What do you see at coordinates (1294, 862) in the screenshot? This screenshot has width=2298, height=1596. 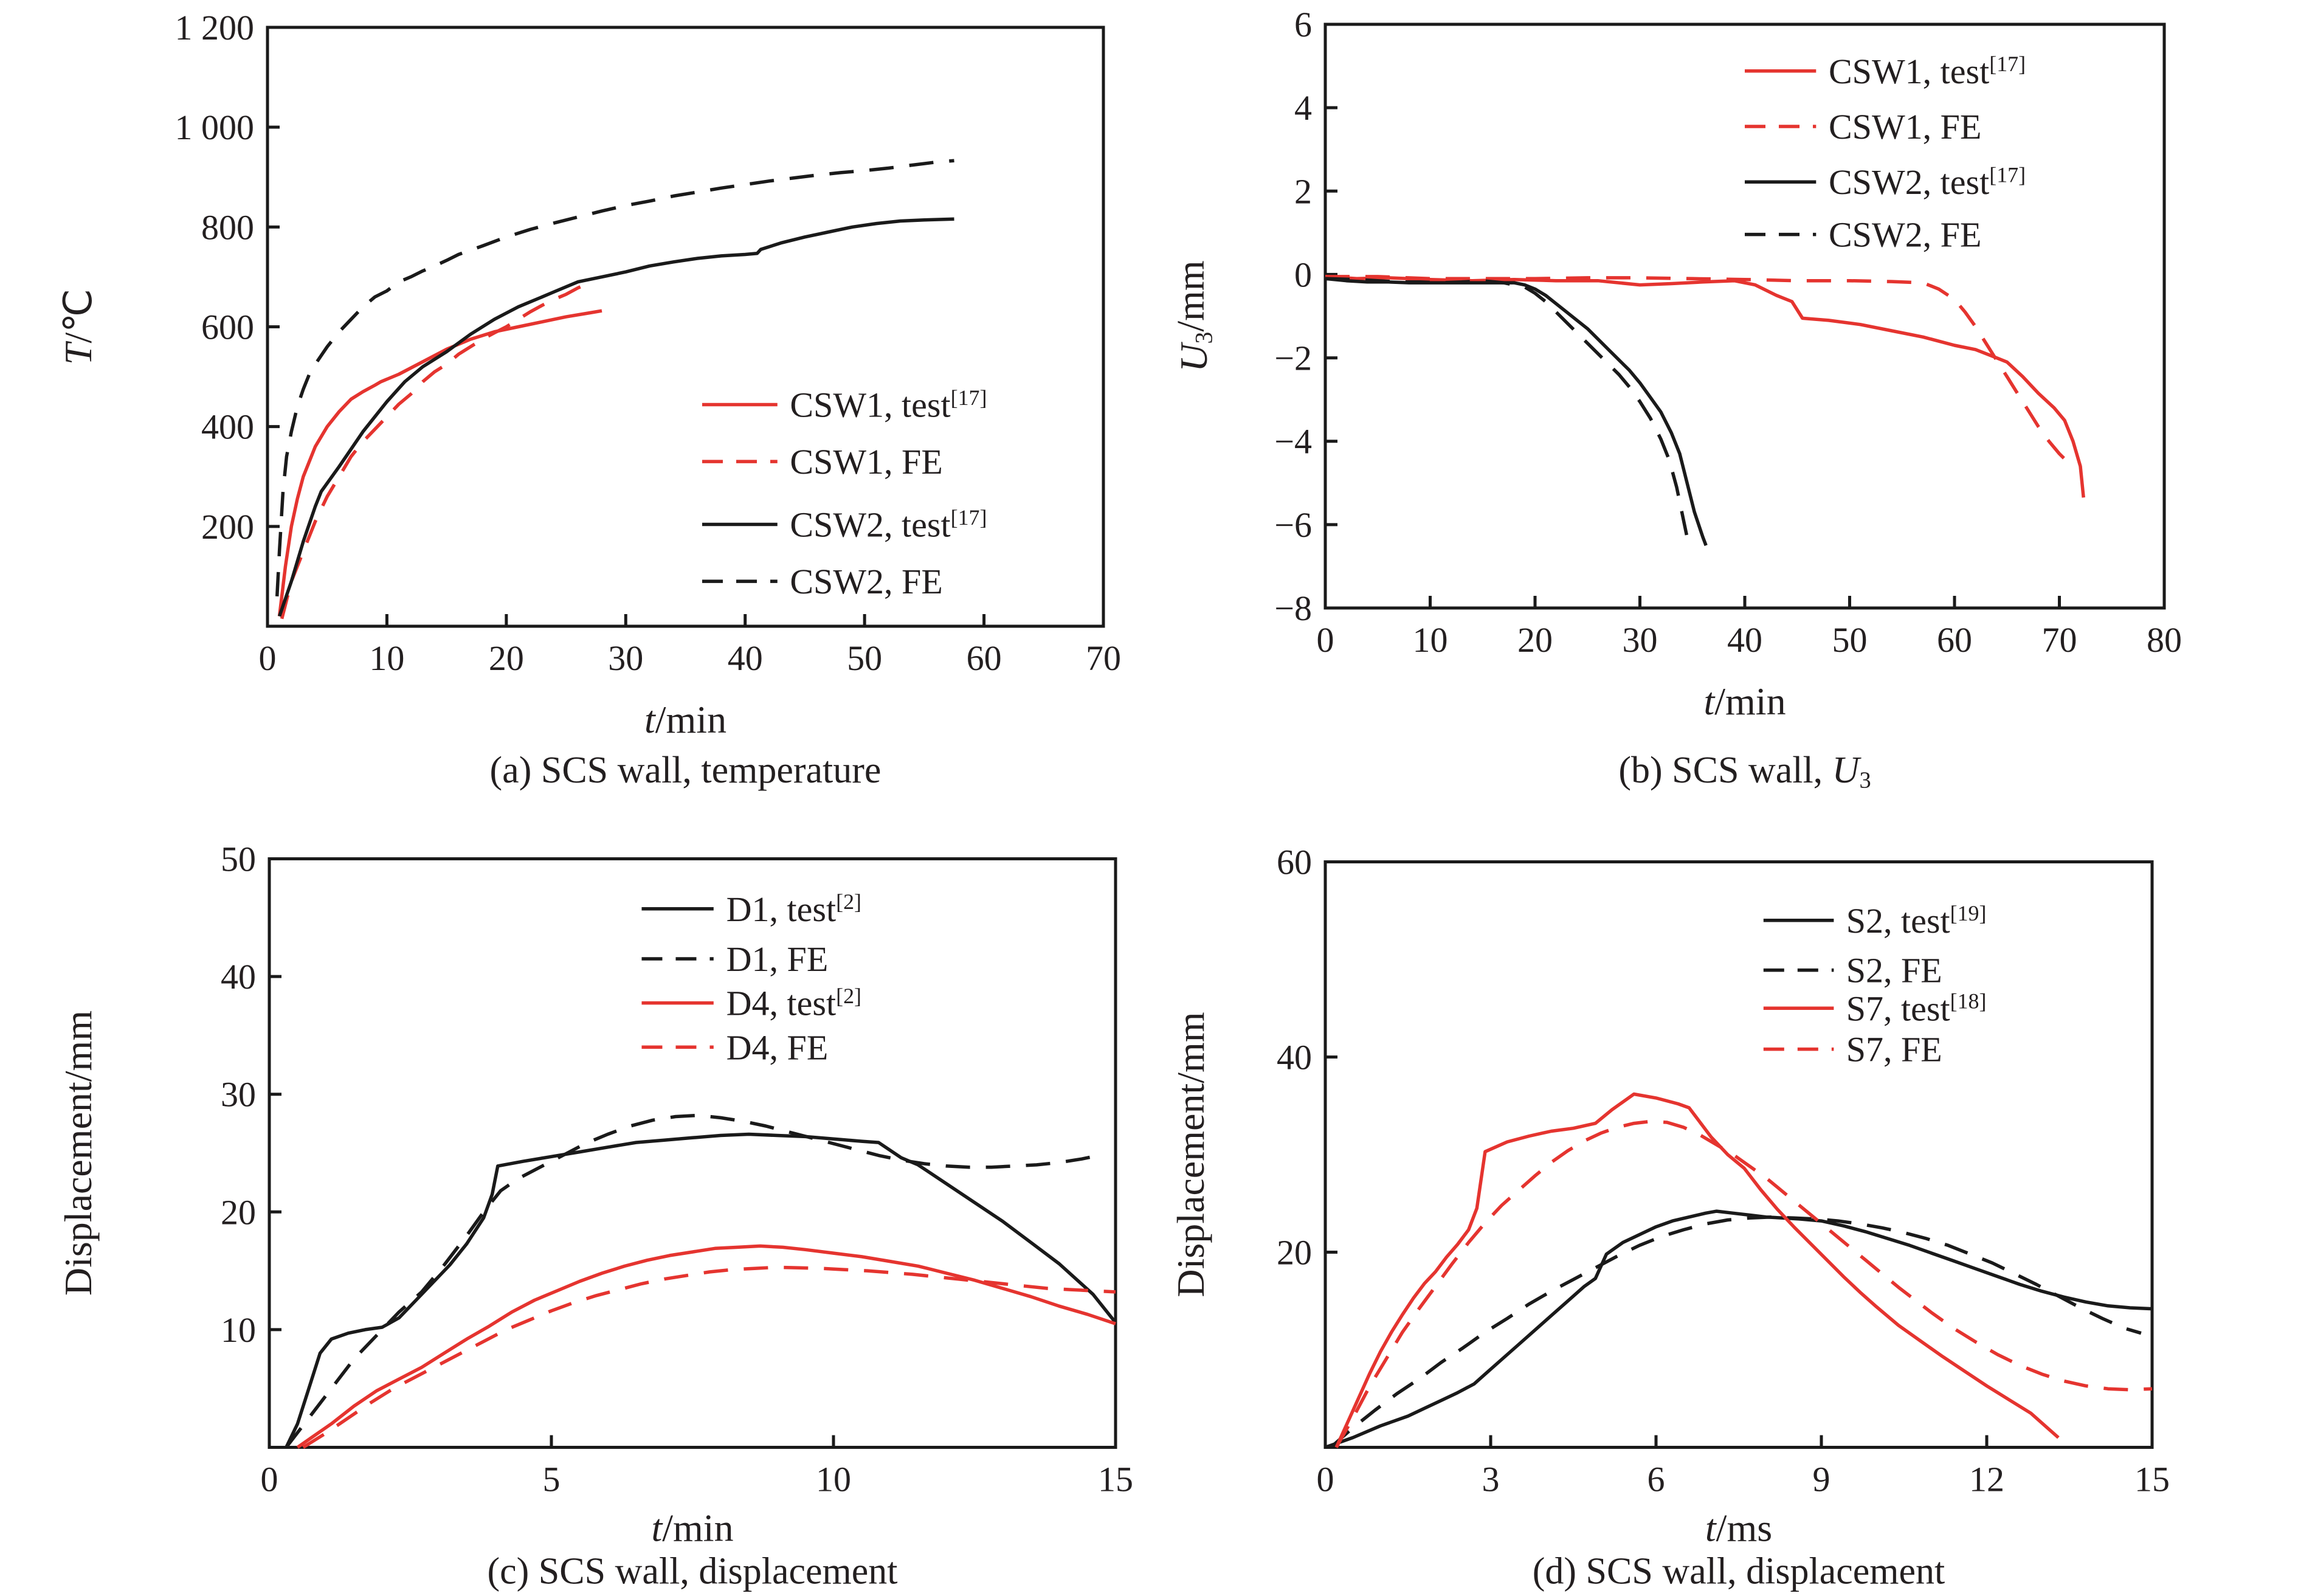 I see `y-tick-label-d: 60` at bounding box center [1294, 862].